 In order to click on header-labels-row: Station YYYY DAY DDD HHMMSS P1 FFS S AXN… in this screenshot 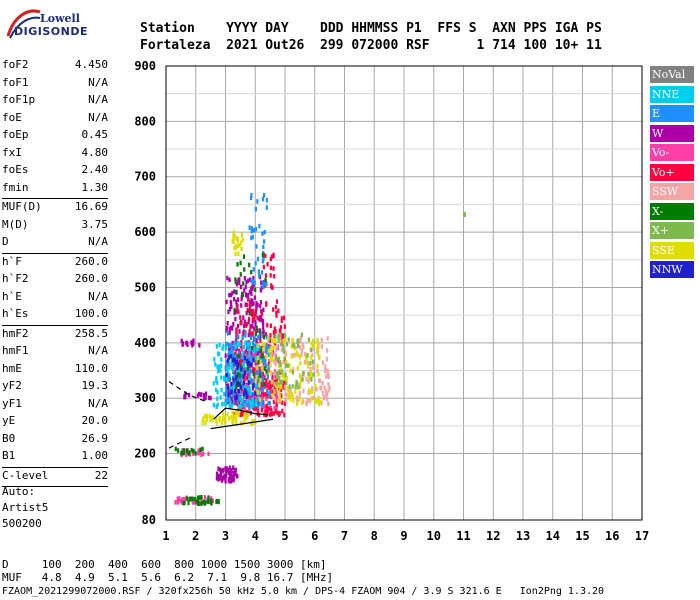, I will do `click(371, 28)`.